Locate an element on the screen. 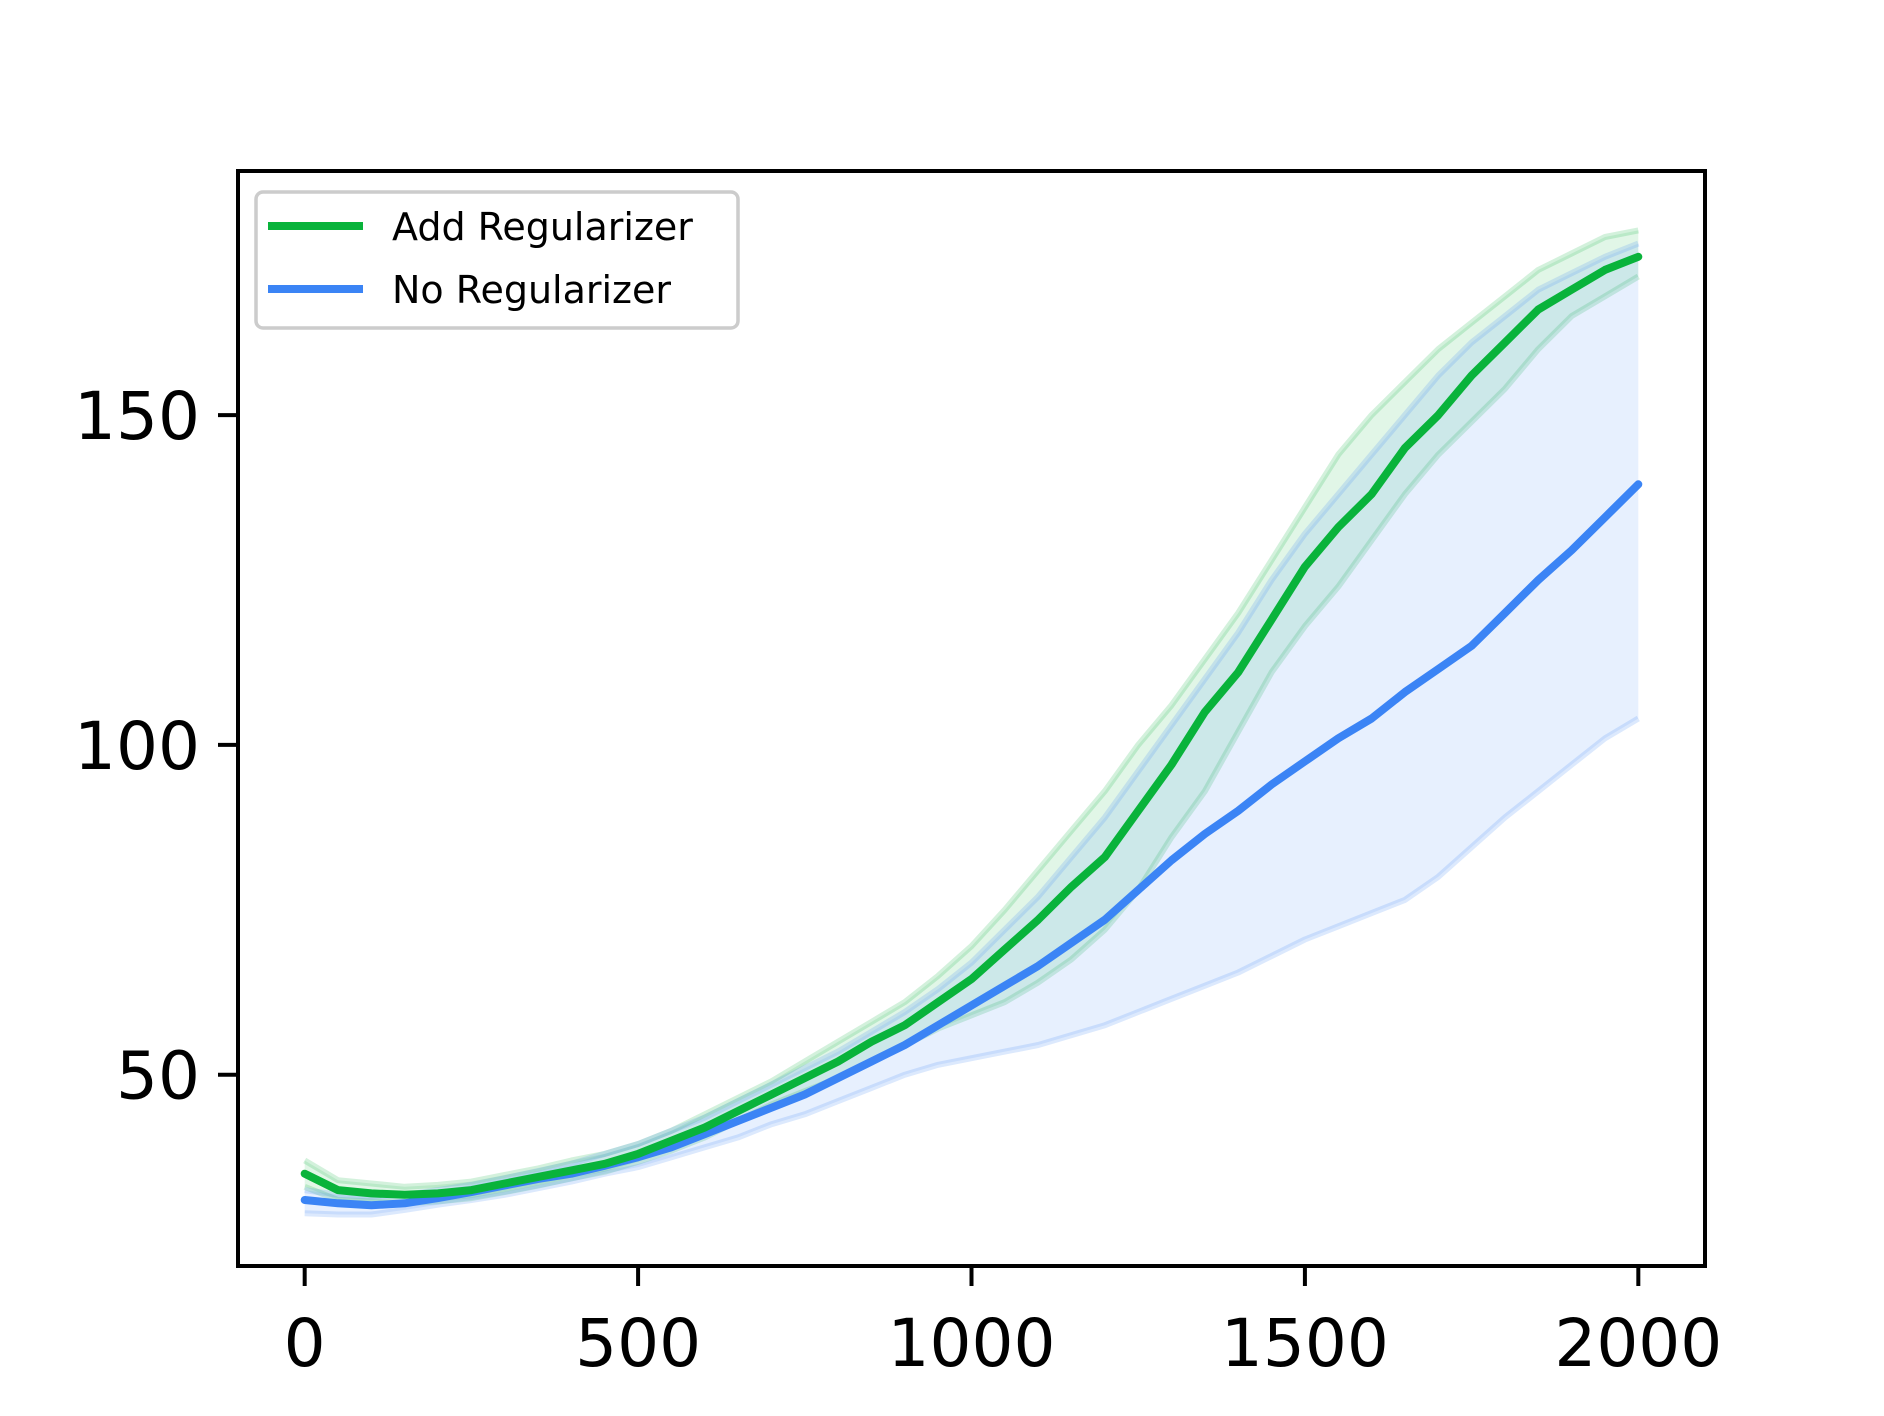 Image resolution: width=1884 pixels, height=1416 pixels. y-tick-label-50: 50 is located at coordinates (158, 1076).